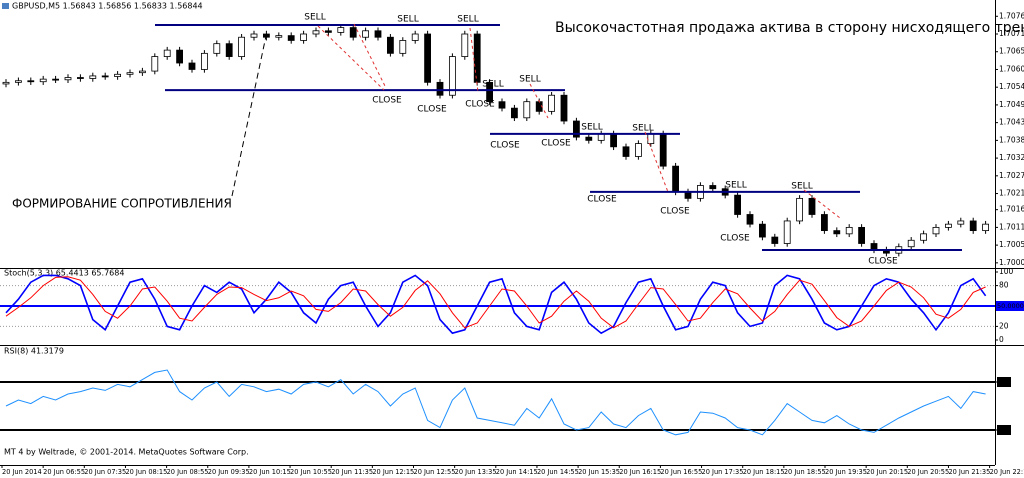  What do you see at coordinates (805, 472) in the screenshot?
I see `time-label: 20 Jun 18:55` at bounding box center [805, 472].